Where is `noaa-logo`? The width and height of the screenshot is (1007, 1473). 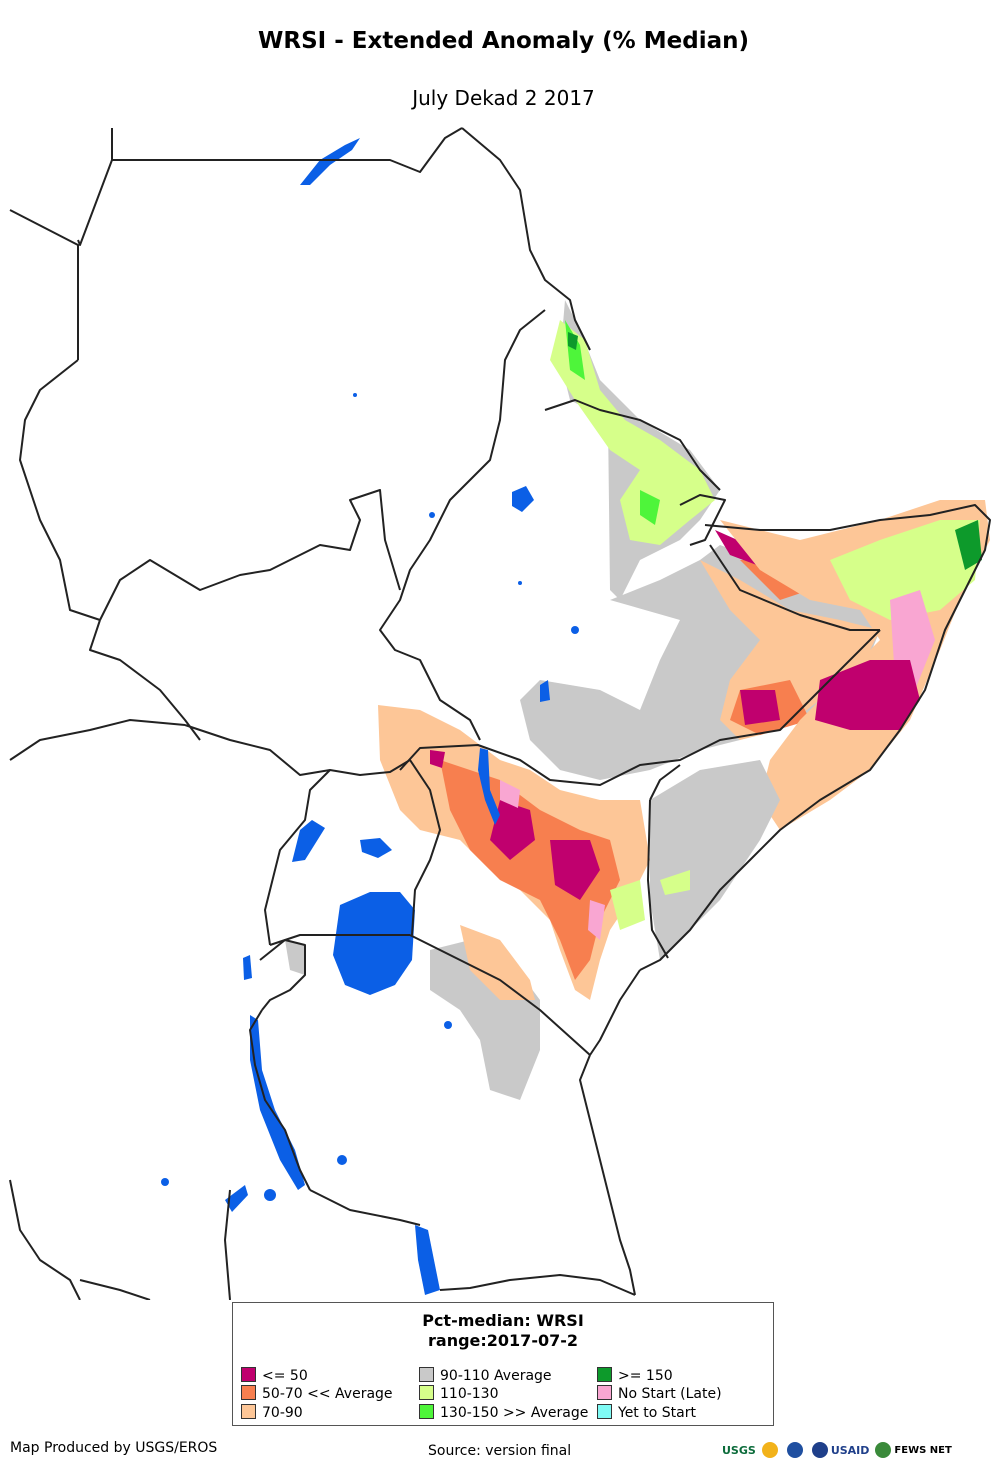
noaa-logo is located at coordinates (796, 1450).